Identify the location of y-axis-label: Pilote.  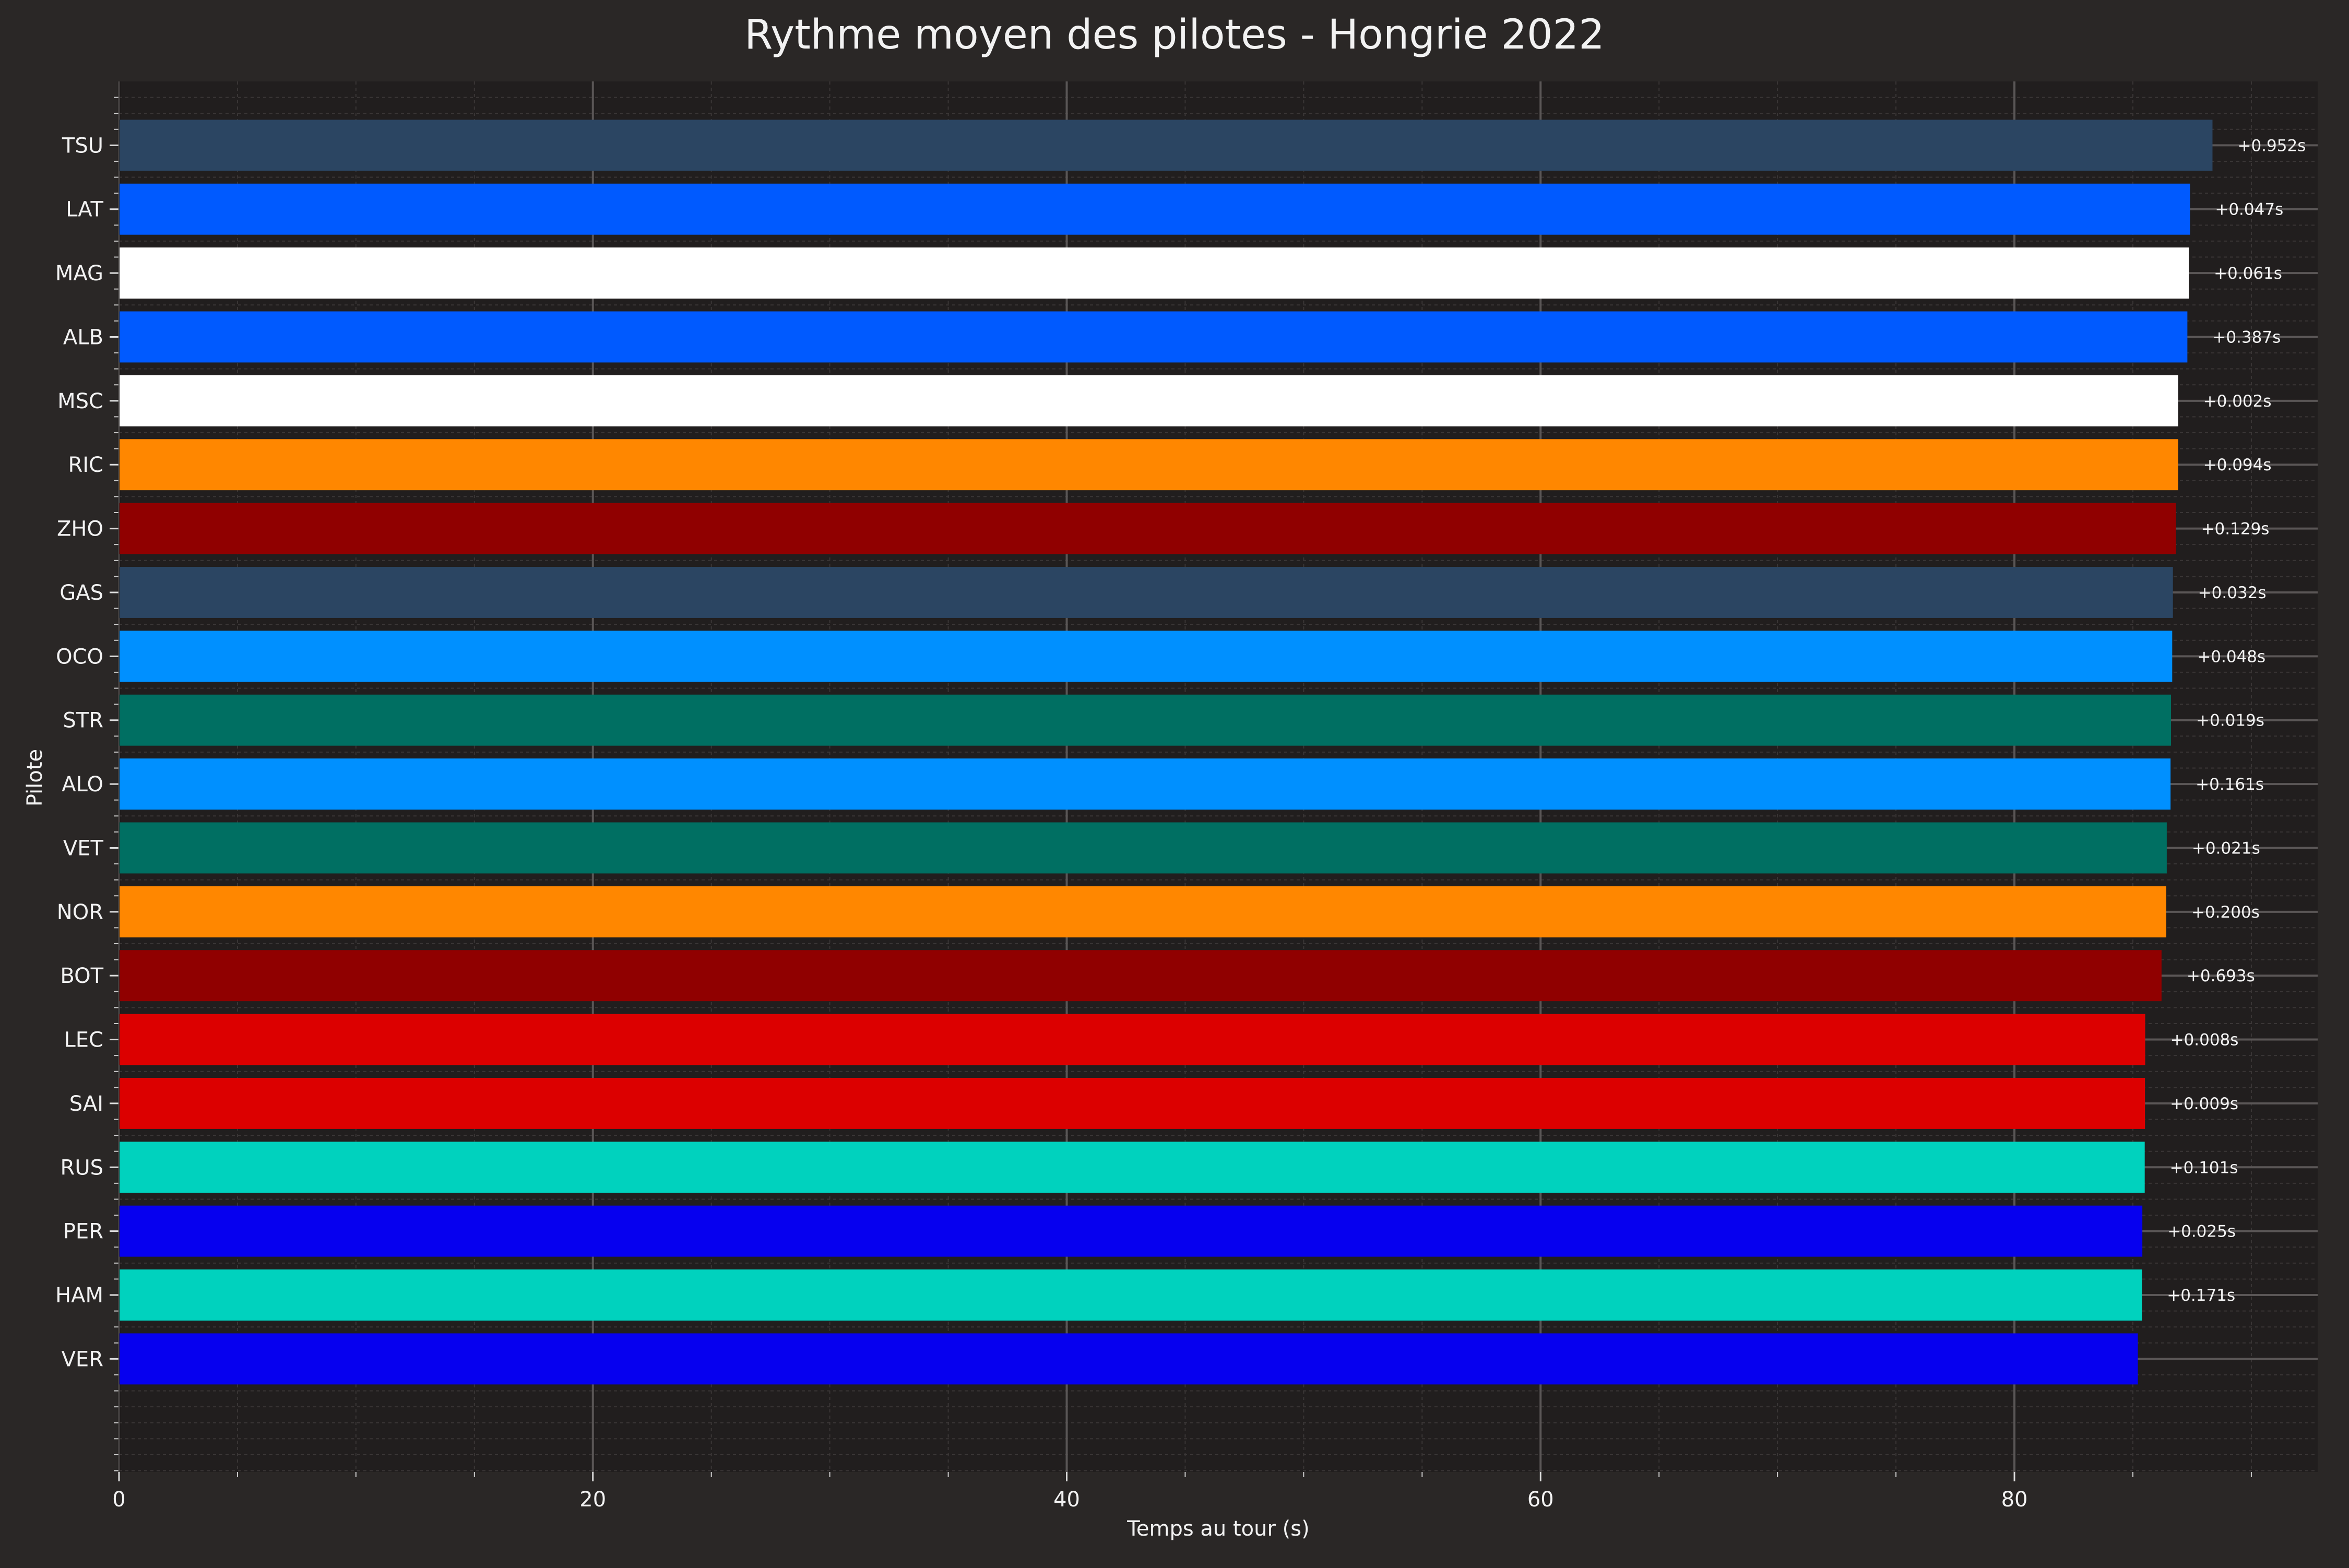
(35, 777).